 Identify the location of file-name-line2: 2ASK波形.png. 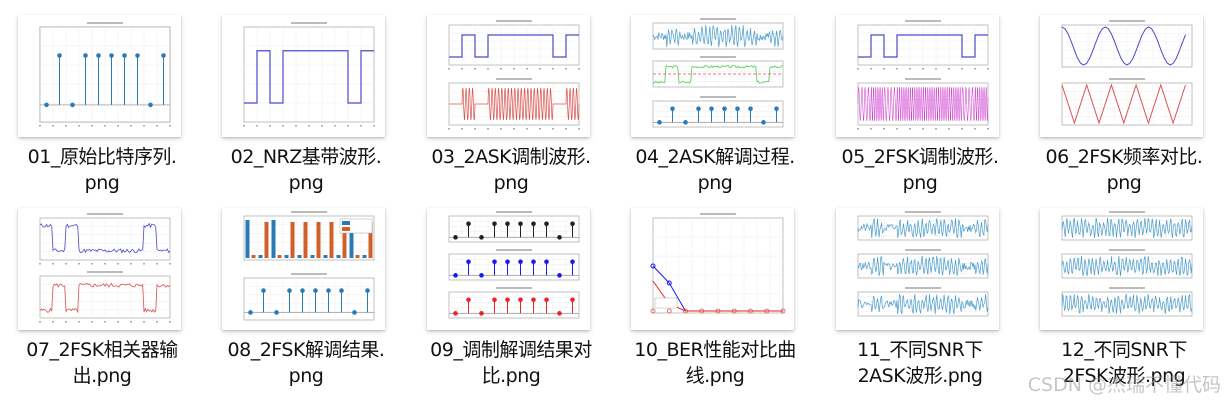
(920, 376).